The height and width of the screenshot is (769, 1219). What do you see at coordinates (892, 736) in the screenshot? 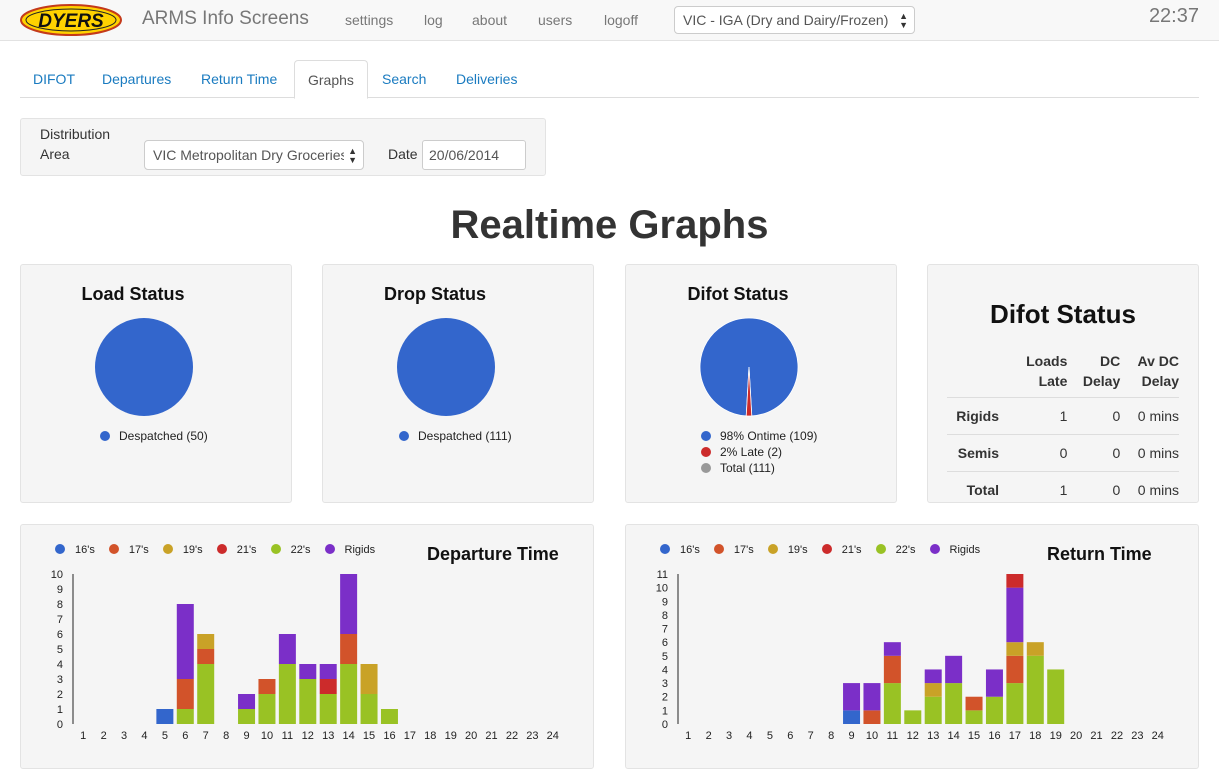
I see `x-tick-label: 11` at bounding box center [892, 736].